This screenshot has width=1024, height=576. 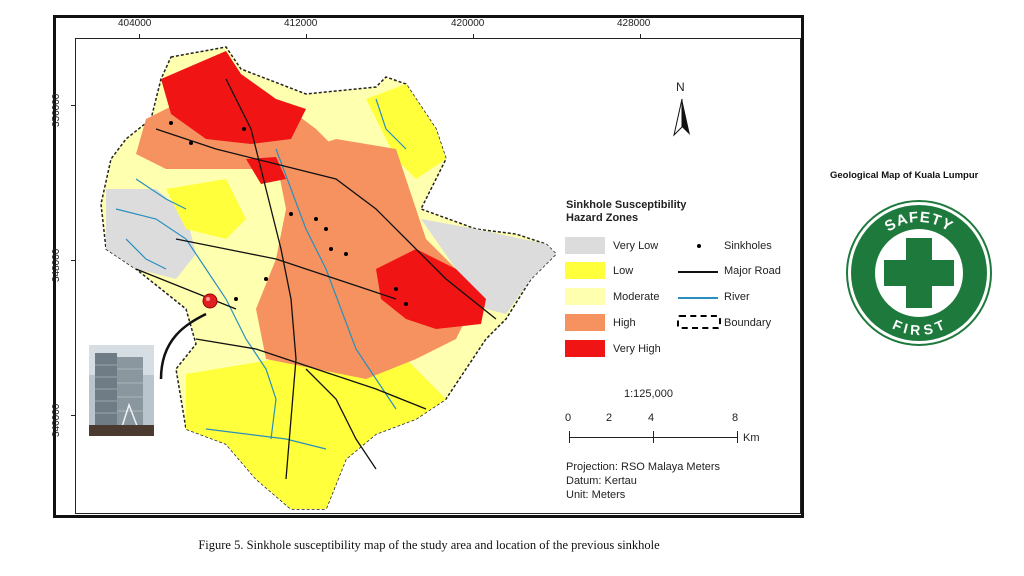 I want to click on legend-label-low: Low, so click(x=623, y=271).